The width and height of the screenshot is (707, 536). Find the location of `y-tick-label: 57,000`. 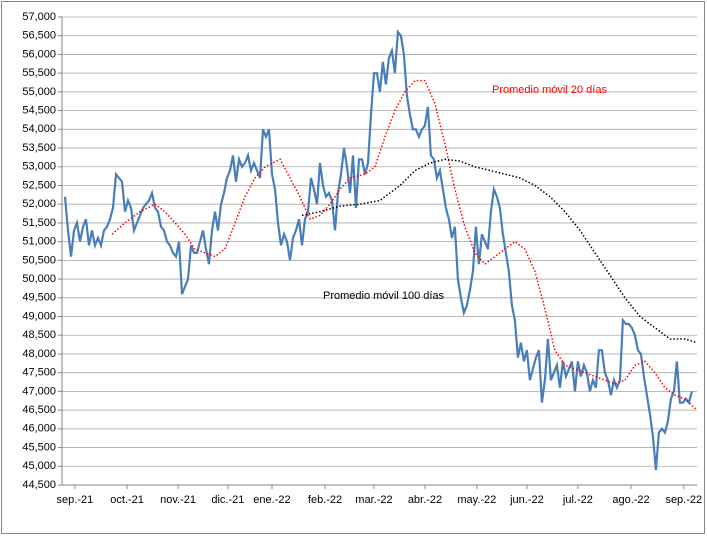

y-tick-label: 57,000 is located at coordinates (39, 17).